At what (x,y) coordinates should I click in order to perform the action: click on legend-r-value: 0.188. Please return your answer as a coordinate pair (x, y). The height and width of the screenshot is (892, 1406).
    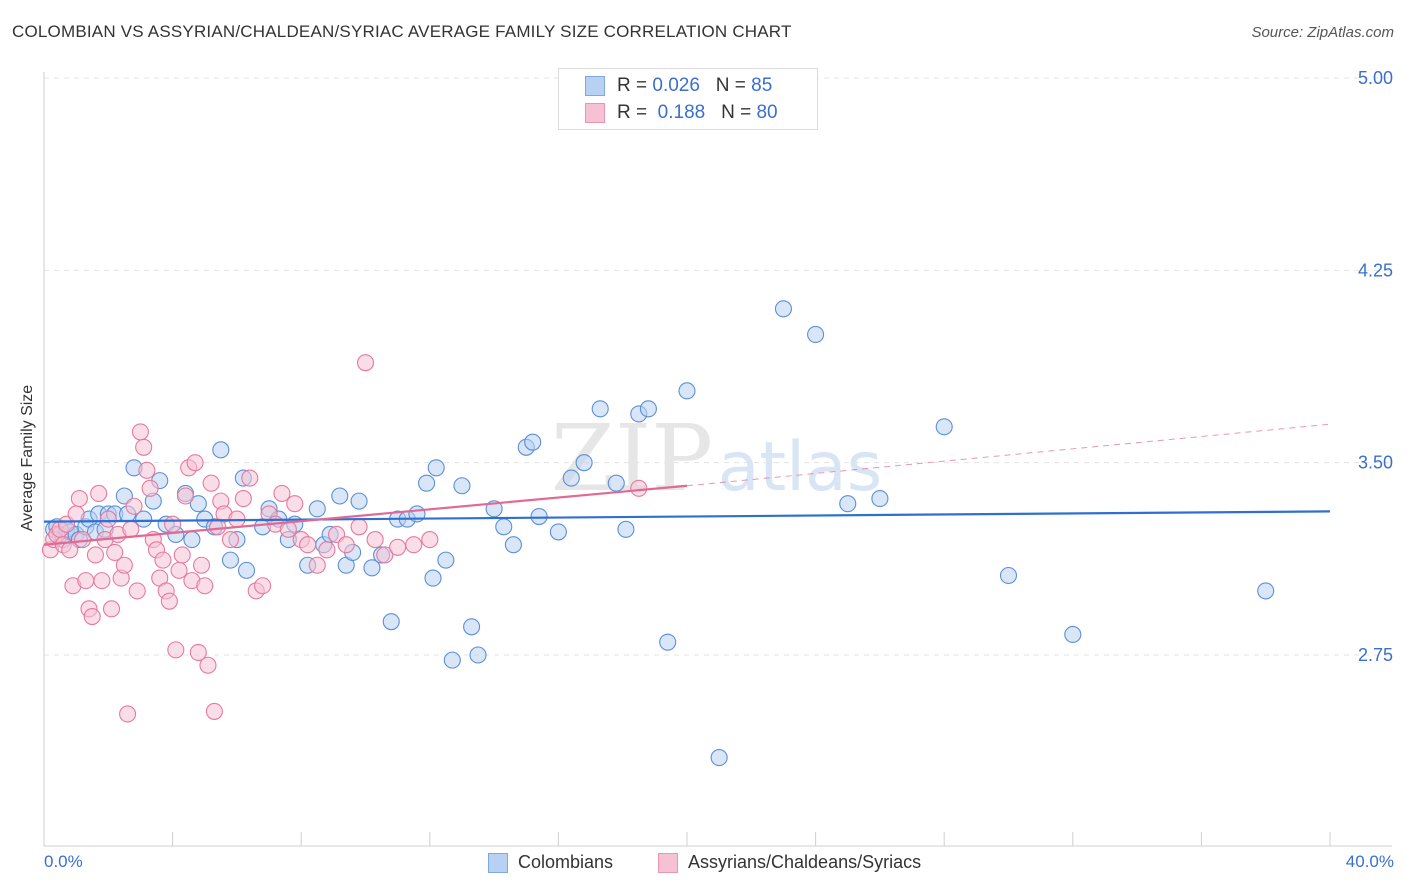
    Looking at the image, I should click on (681, 112).